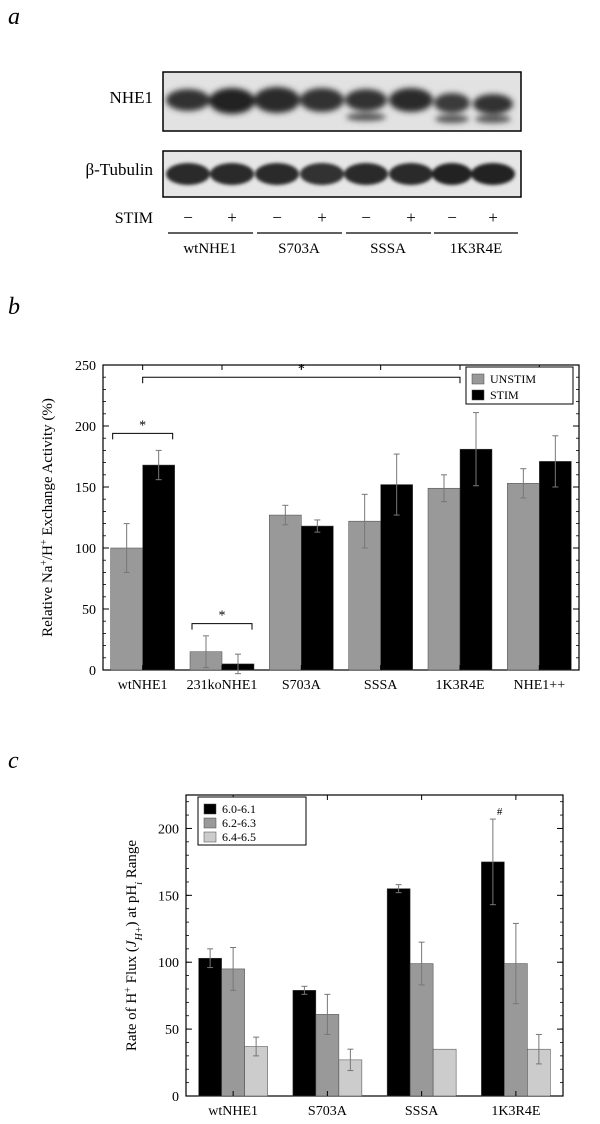 This screenshot has height=1124, width=600. Describe the element at coordinates (444, 1072) in the screenshot. I see `bar-6.4-6.5-SSSA` at that location.